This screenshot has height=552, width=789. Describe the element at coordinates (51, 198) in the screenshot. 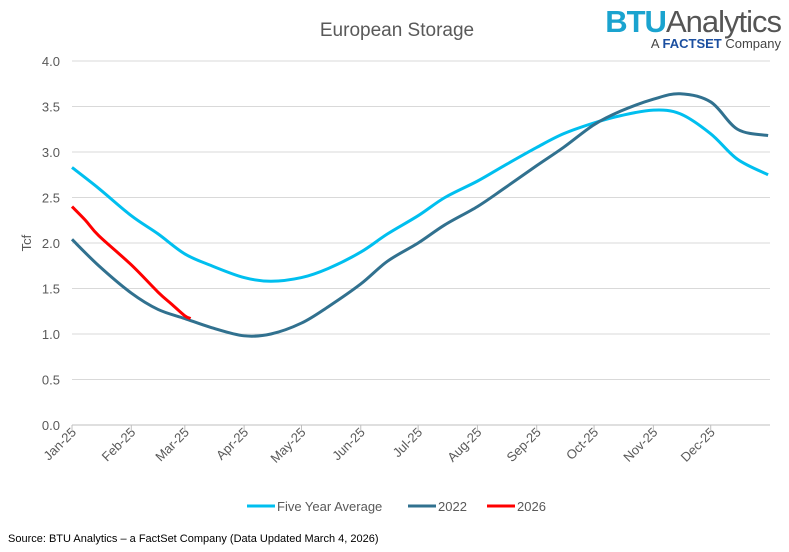

I see `y-tick-label: 2.5` at that location.